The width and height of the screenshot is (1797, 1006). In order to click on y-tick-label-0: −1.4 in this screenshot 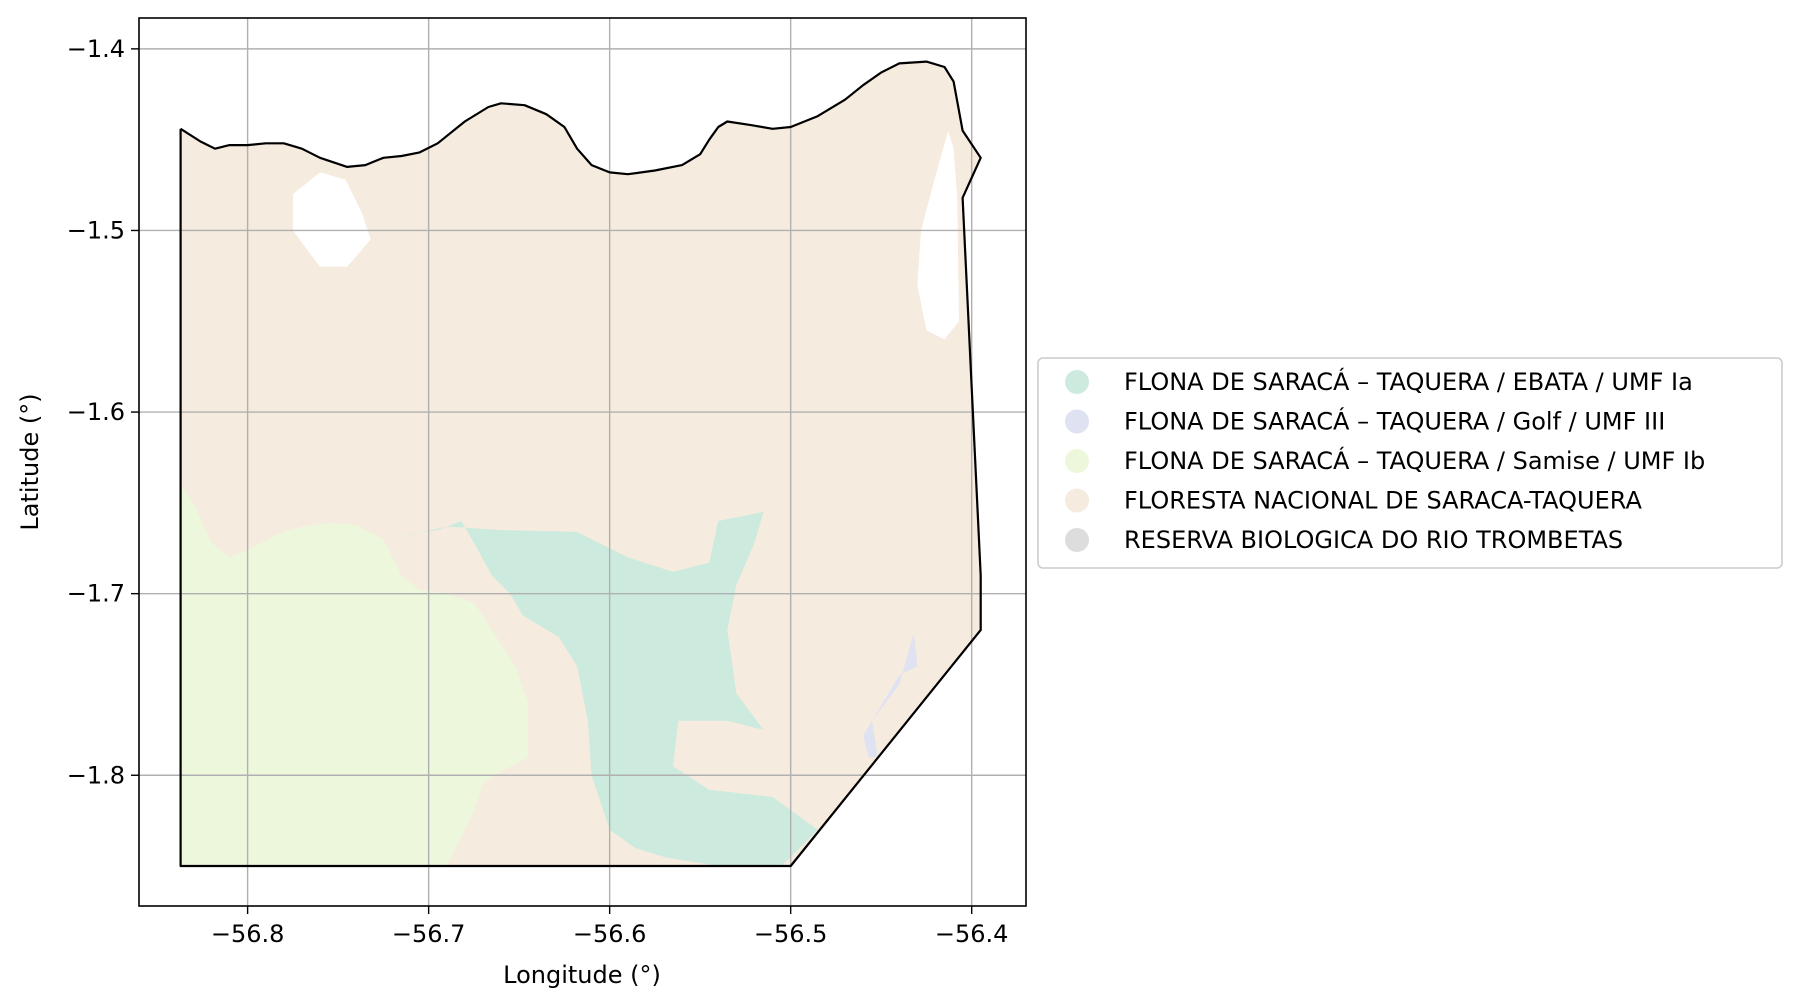, I will do `click(96, 49)`.